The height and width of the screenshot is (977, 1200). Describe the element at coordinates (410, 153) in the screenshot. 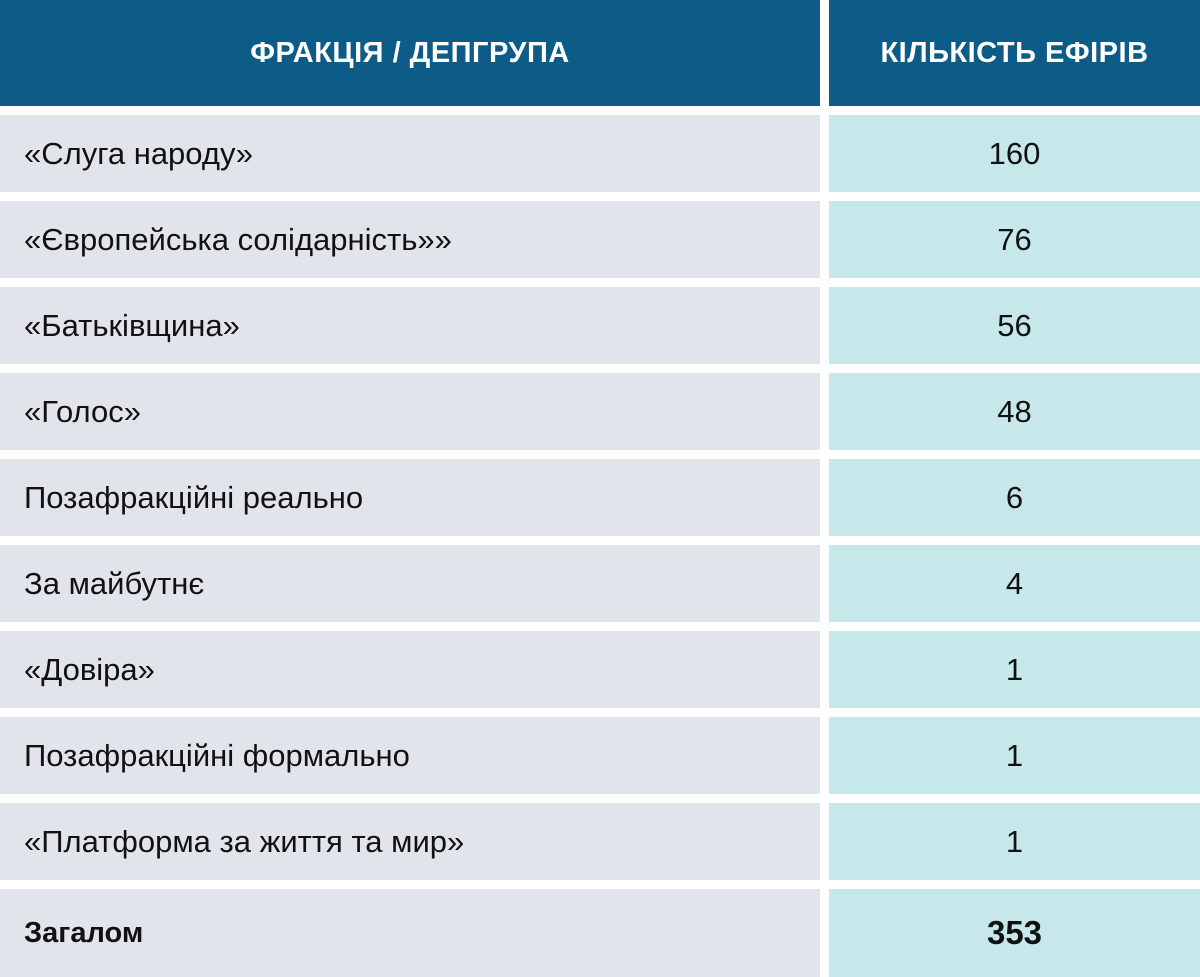

I see `row-label: «Слуга народу»` at that location.